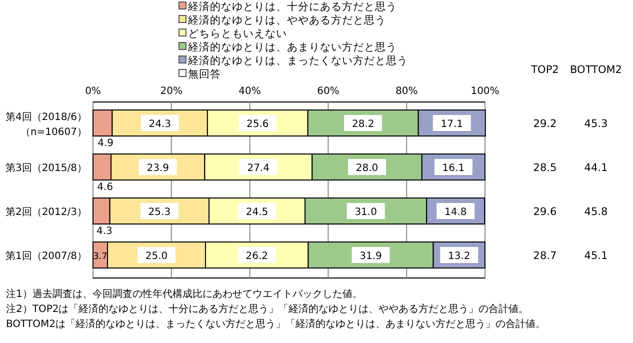 This screenshot has height=343, width=633. Describe the element at coordinates (257, 256) in the screenshot. I see `data-label: 26.2` at that location.